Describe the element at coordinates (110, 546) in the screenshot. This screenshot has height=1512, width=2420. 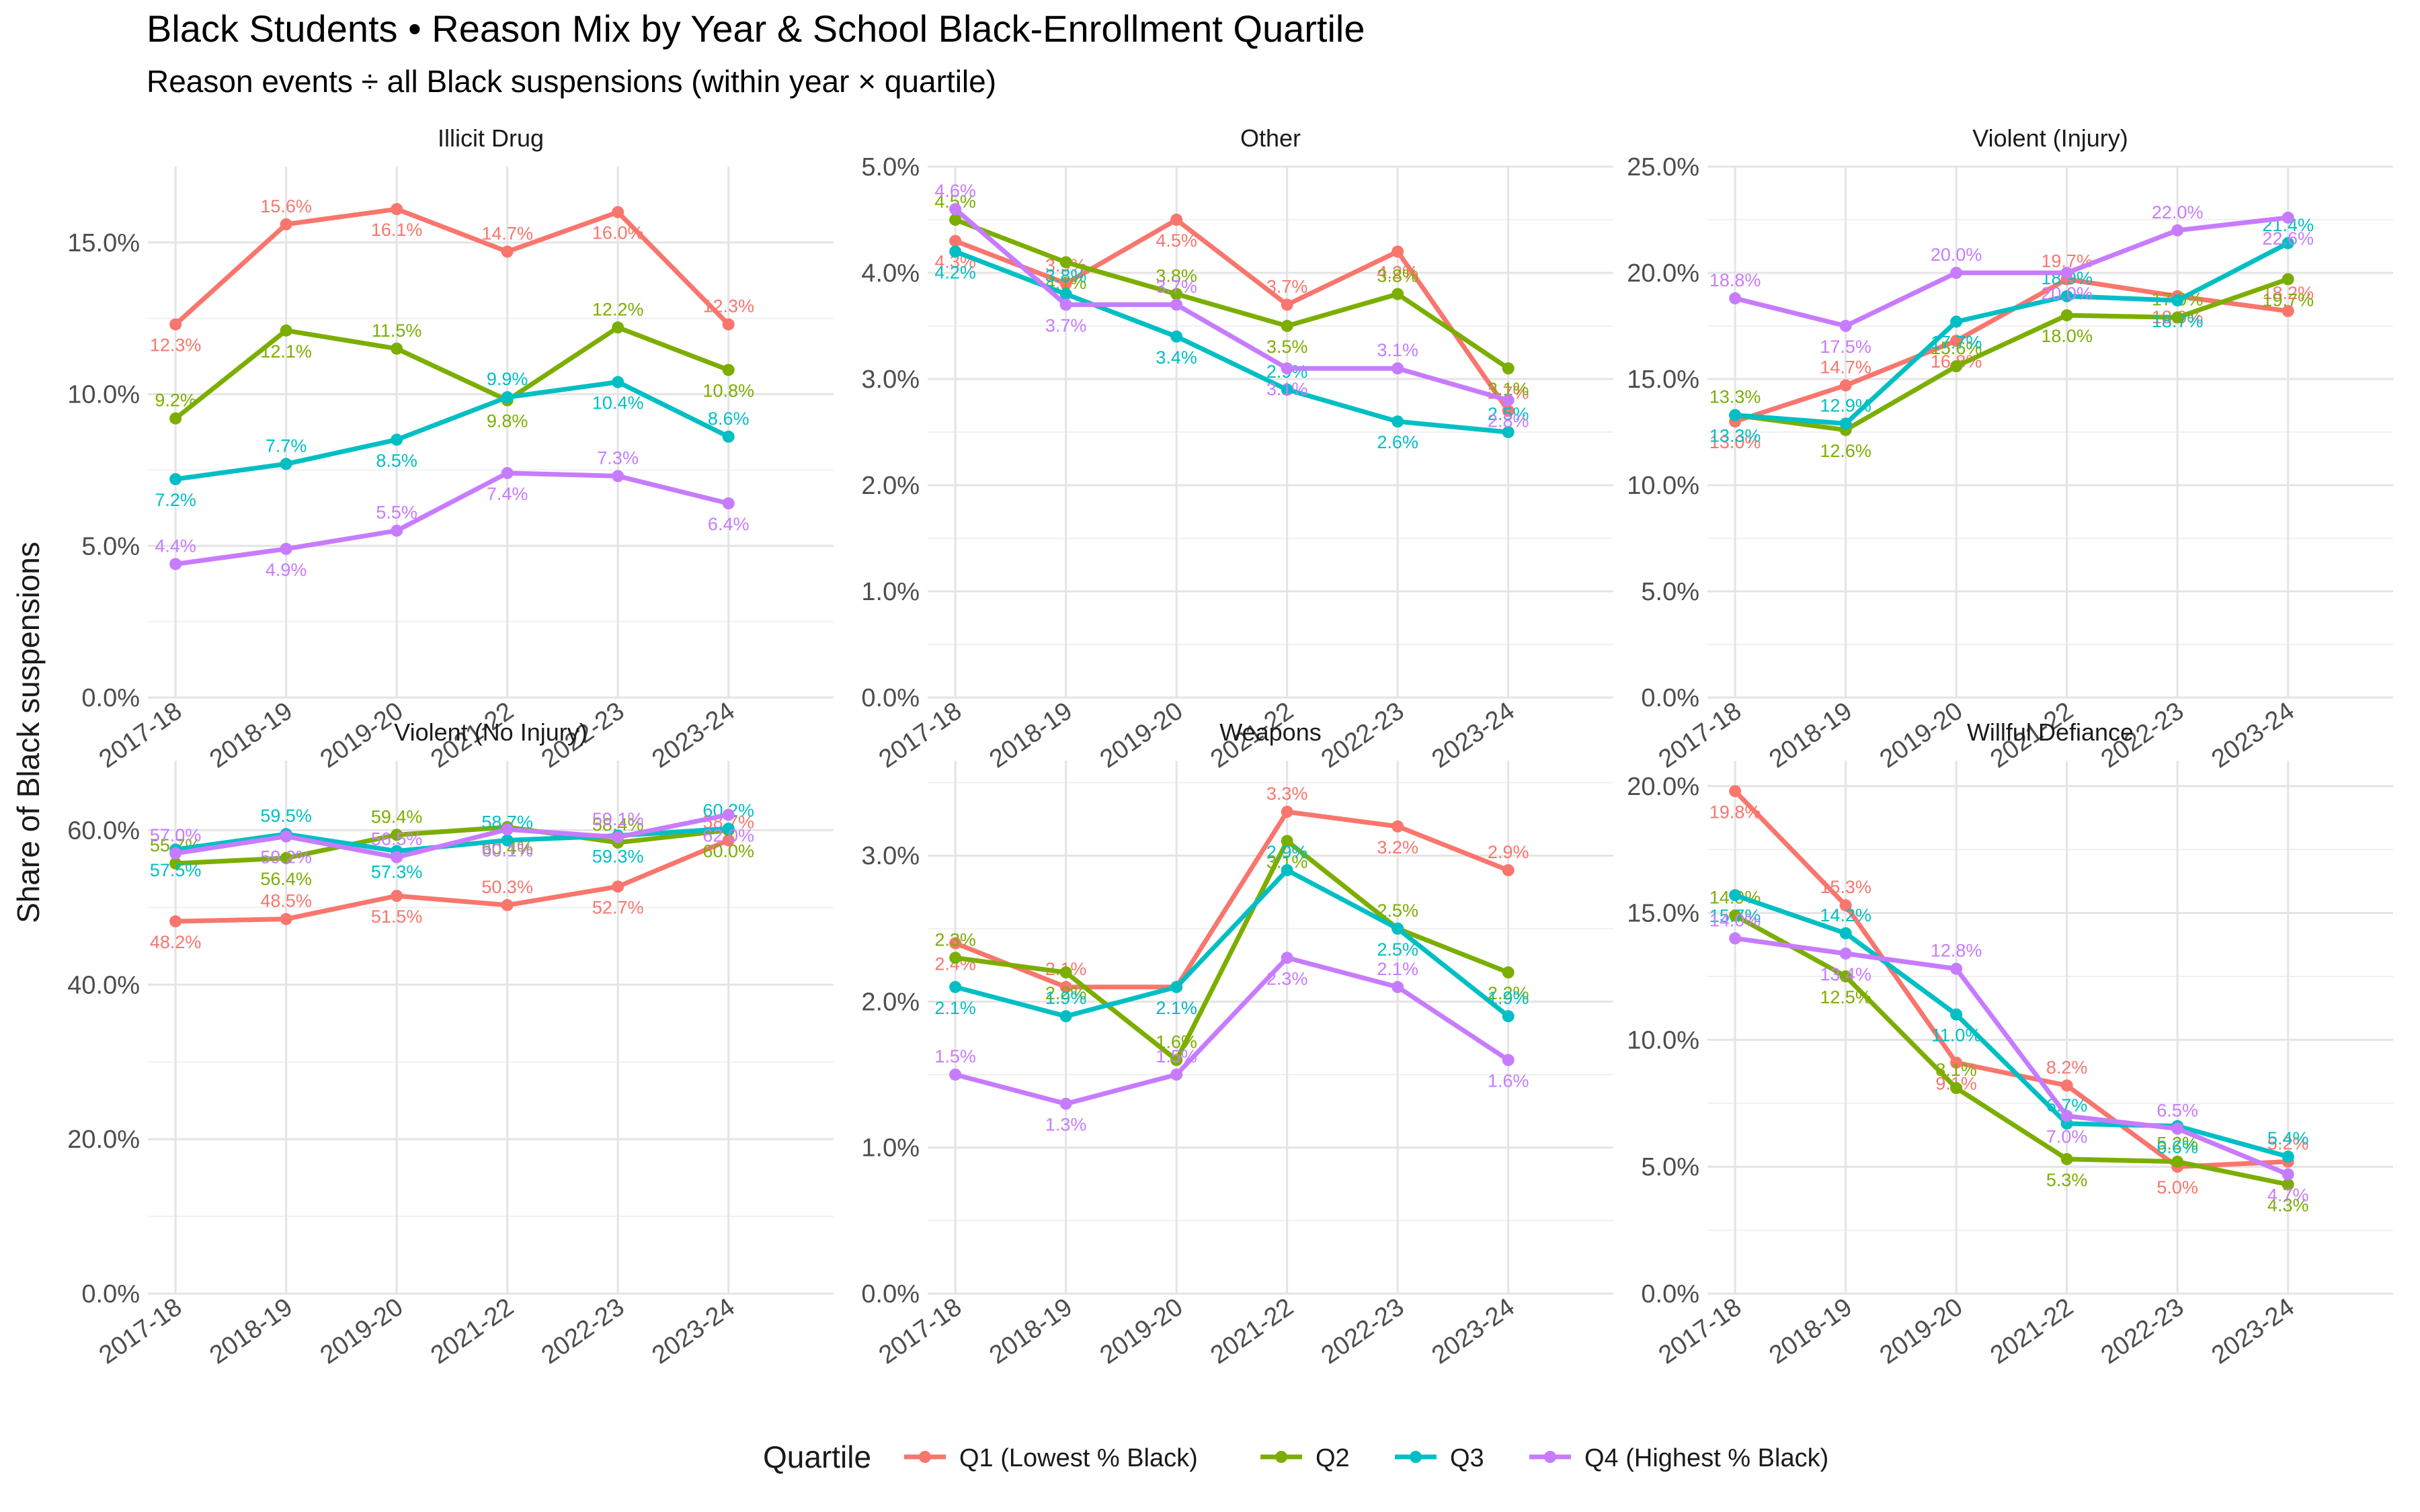
I see `y-tick-label: 5.0%` at that location.